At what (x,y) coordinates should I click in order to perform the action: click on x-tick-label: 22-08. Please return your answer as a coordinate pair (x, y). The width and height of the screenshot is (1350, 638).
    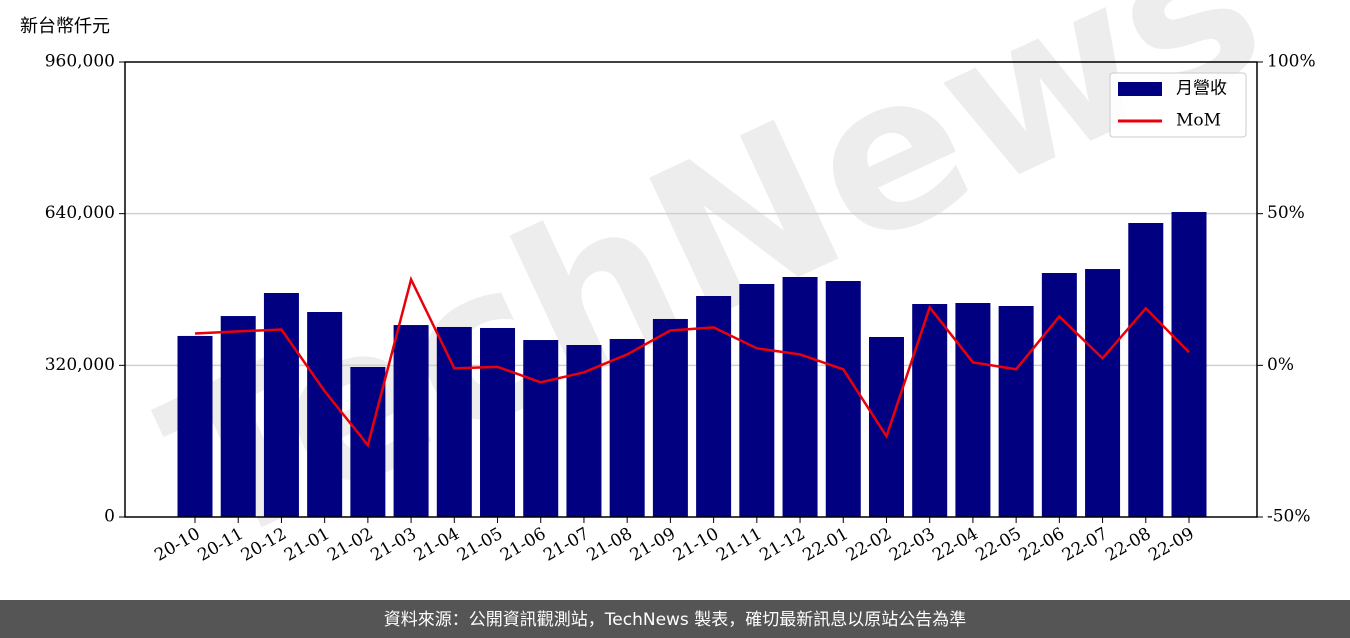
    Looking at the image, I should click on (1128, 545).